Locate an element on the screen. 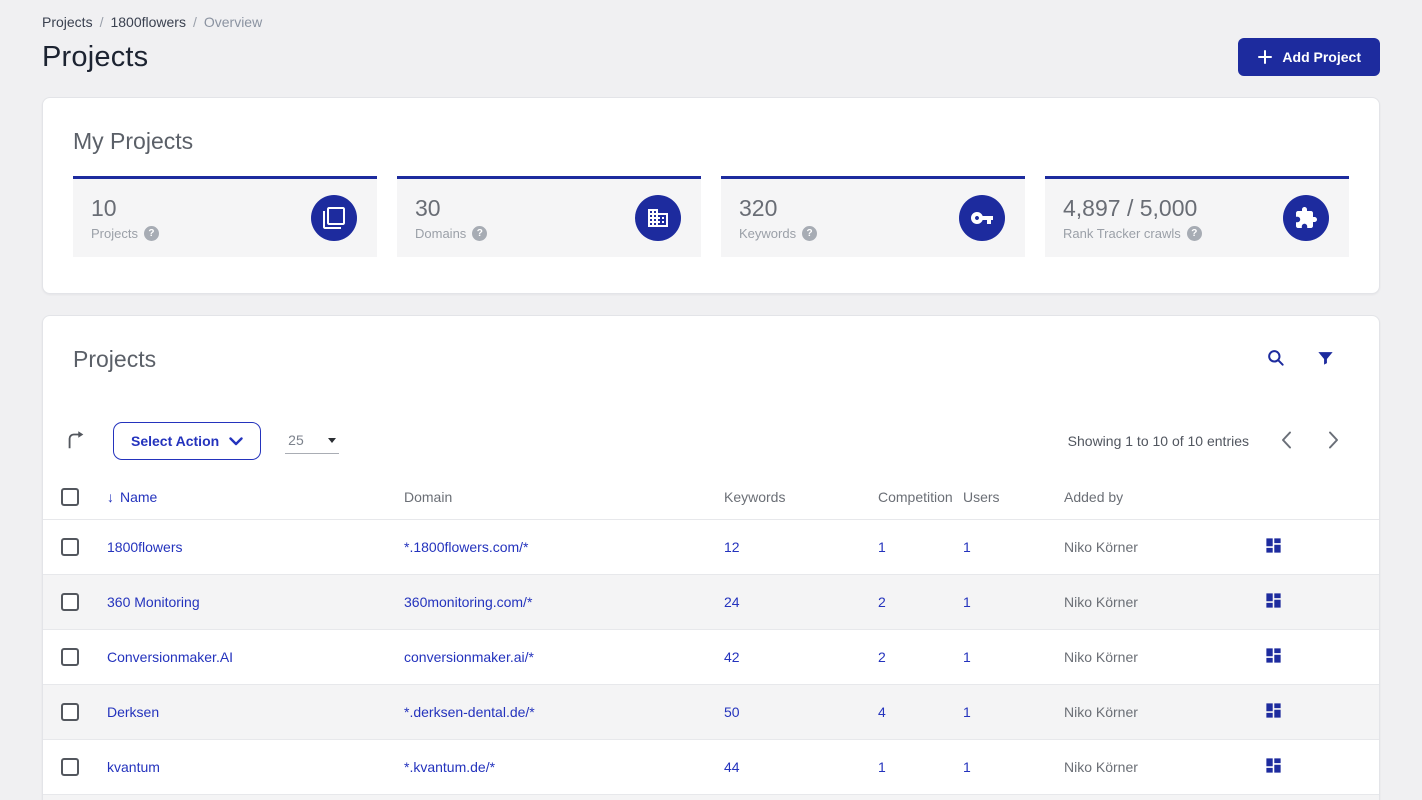  chevron-right-icon is located at coordinates (1333, 441).